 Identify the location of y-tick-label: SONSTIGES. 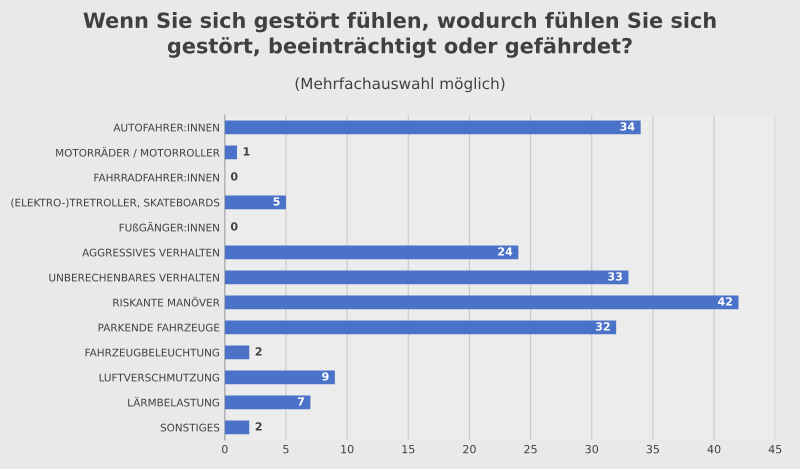
(190, 428).